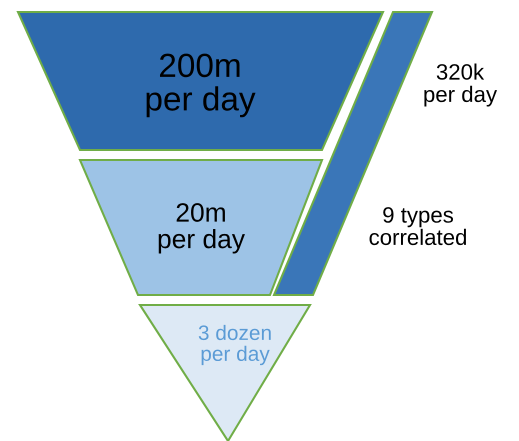 The image size is (519, 441). I want to click on text: 320k per day, so click(461, 85).